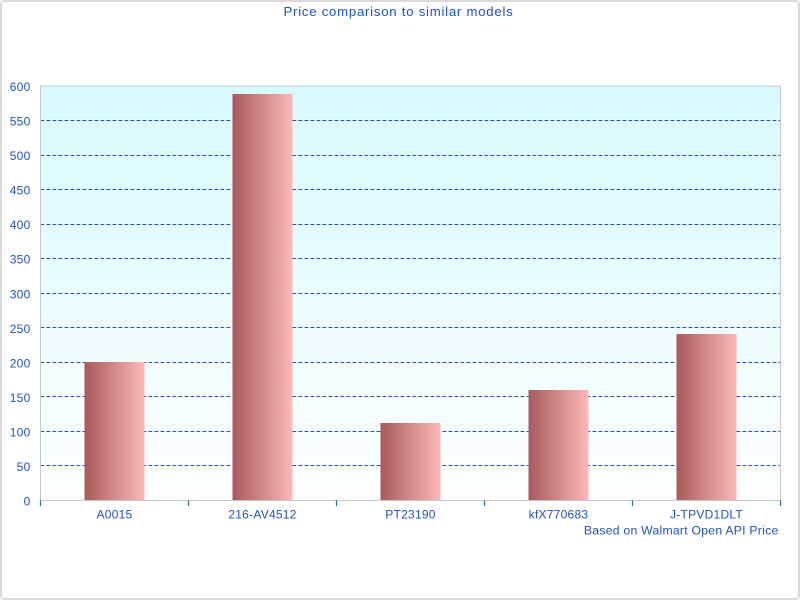 The height and width of the screenshot is (600, 800). Describe the element at coordinates (20, 294) in the screenshot. I see `svg-text: 300` at that location.